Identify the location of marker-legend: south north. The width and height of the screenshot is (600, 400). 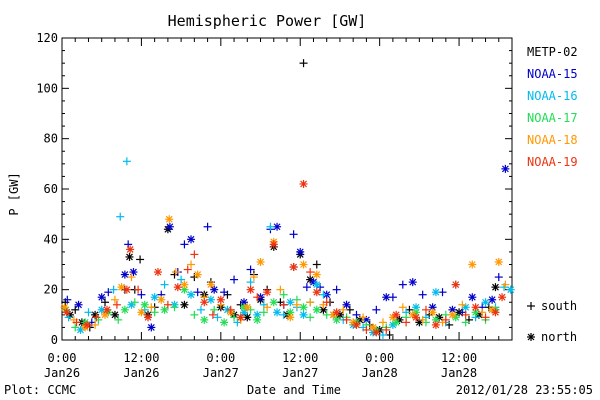
(552, 321).